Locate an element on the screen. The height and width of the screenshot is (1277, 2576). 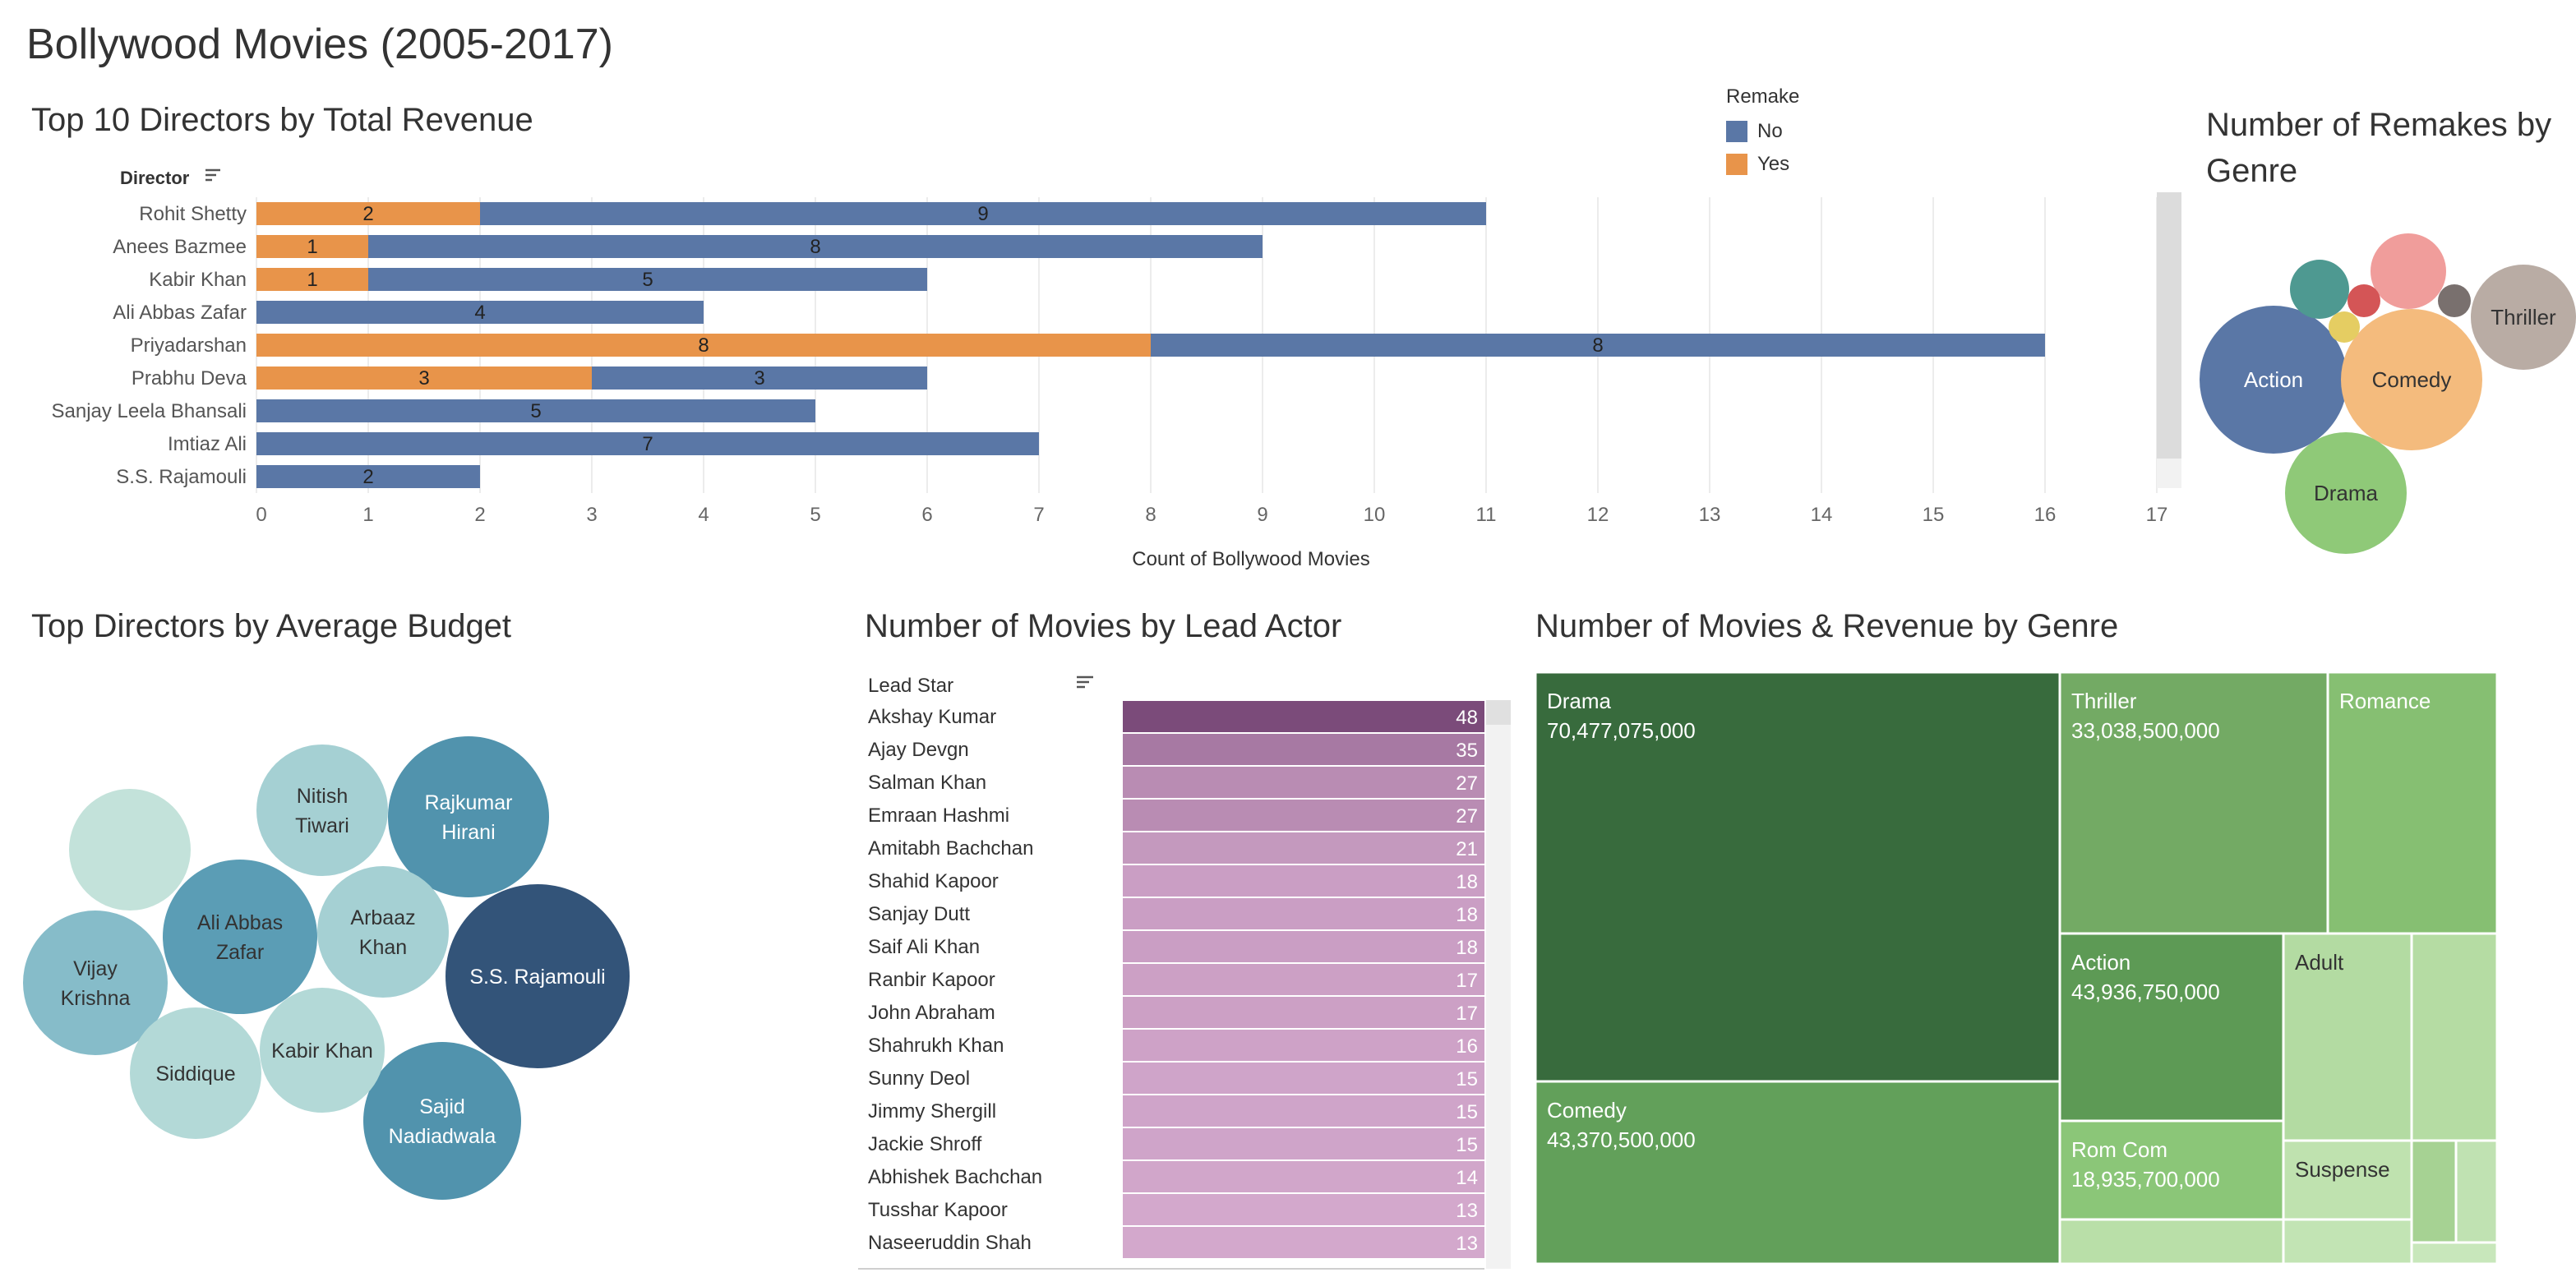
director-label: Anees Bazmee is located at coordinates (180, 247).